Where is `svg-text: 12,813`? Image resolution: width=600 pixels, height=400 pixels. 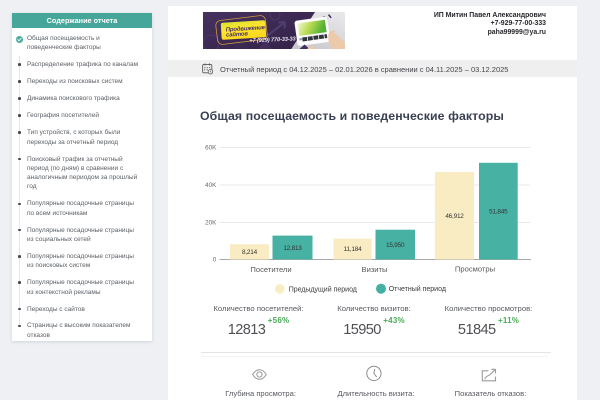
svg-text: 12,813 is located at coordinates (292, 248).